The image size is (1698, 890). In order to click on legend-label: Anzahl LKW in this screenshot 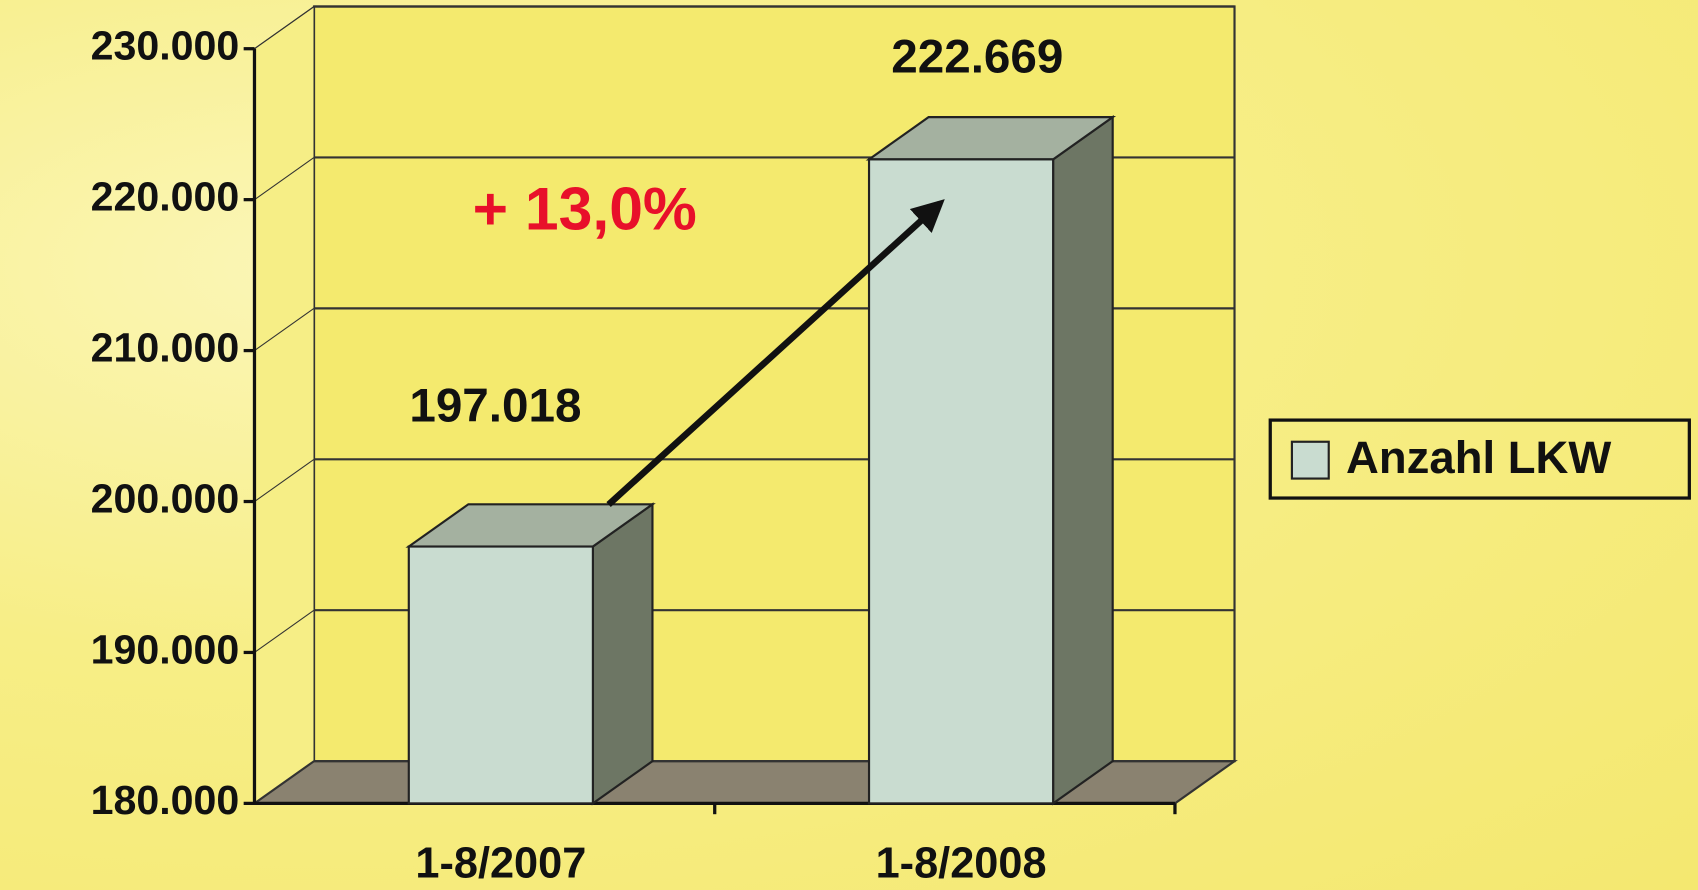, I will do `click(1478, 457)`.